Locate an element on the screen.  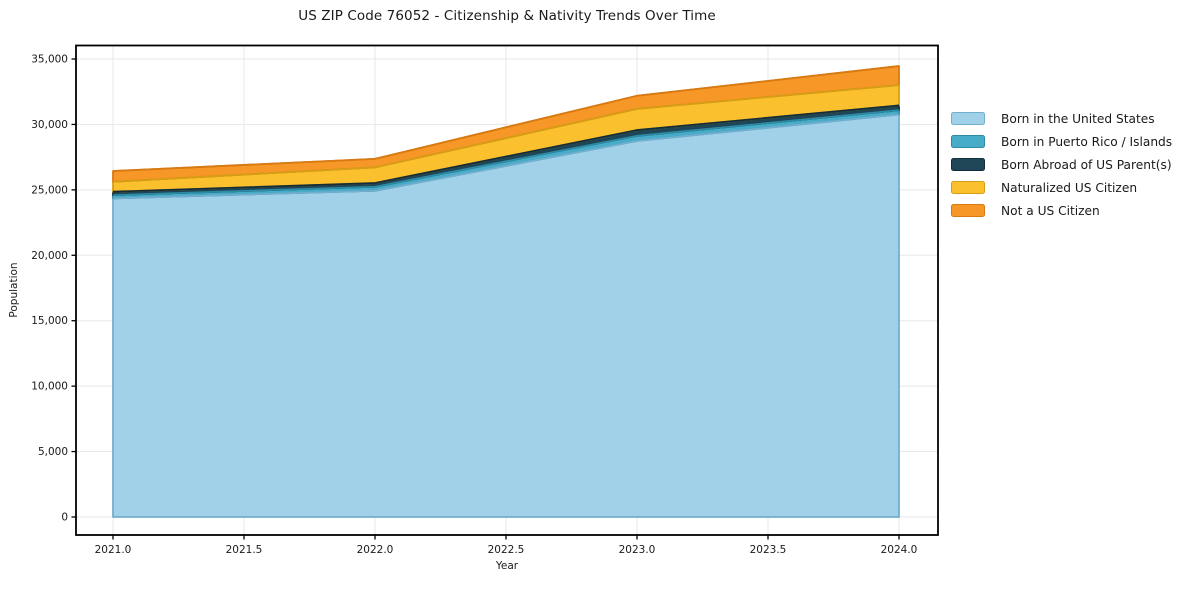
legend-label: Naturalized US Citizen is located at coordinates (1069, 187).